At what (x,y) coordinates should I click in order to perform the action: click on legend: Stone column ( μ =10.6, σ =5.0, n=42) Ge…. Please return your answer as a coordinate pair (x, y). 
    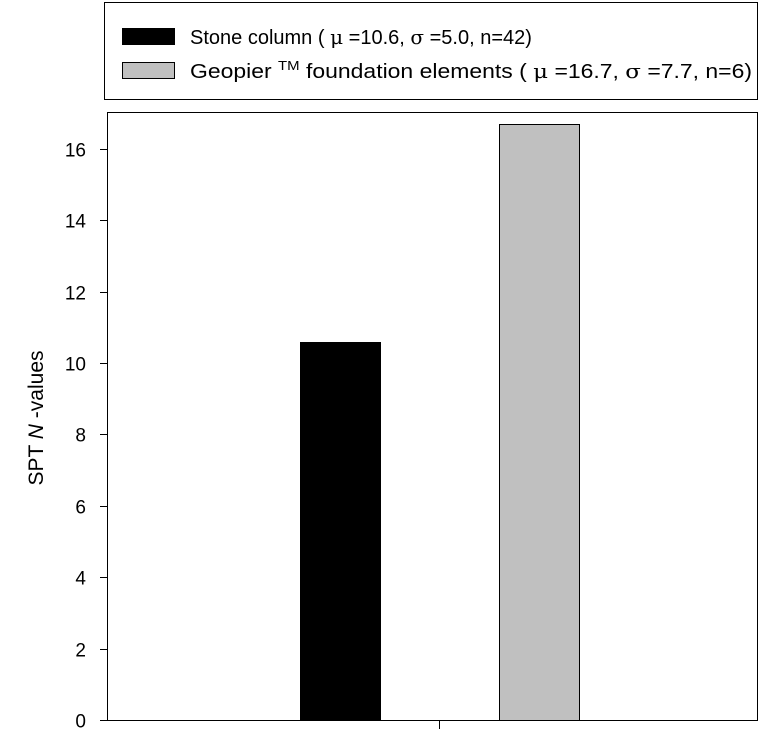
    Looking at the image, I should click on (431, 51).